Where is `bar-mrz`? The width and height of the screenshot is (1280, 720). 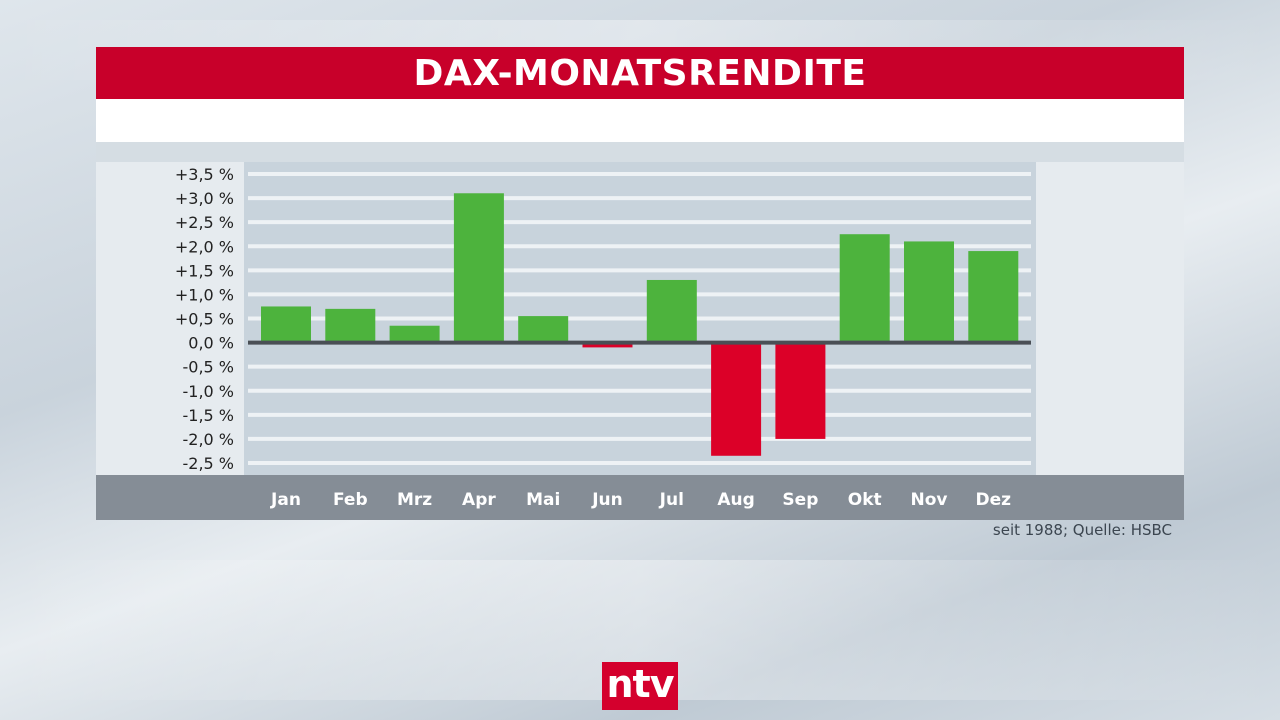 bar-mrz is located at coordinates (414, 334).